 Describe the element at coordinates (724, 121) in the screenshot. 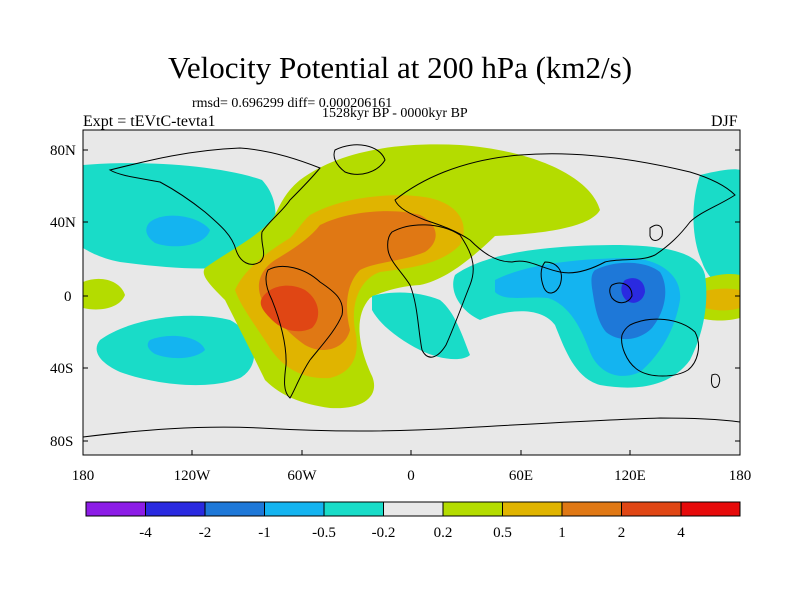

I see `season-label: DJF` at that location.